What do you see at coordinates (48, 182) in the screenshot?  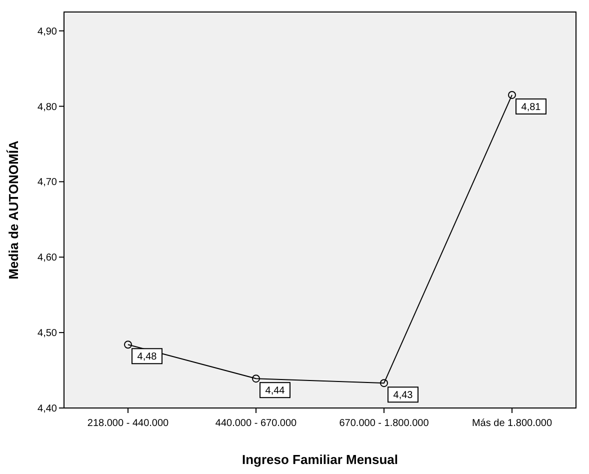 I see `y-tick-label: 4,70` at bounding box center [48, 182].